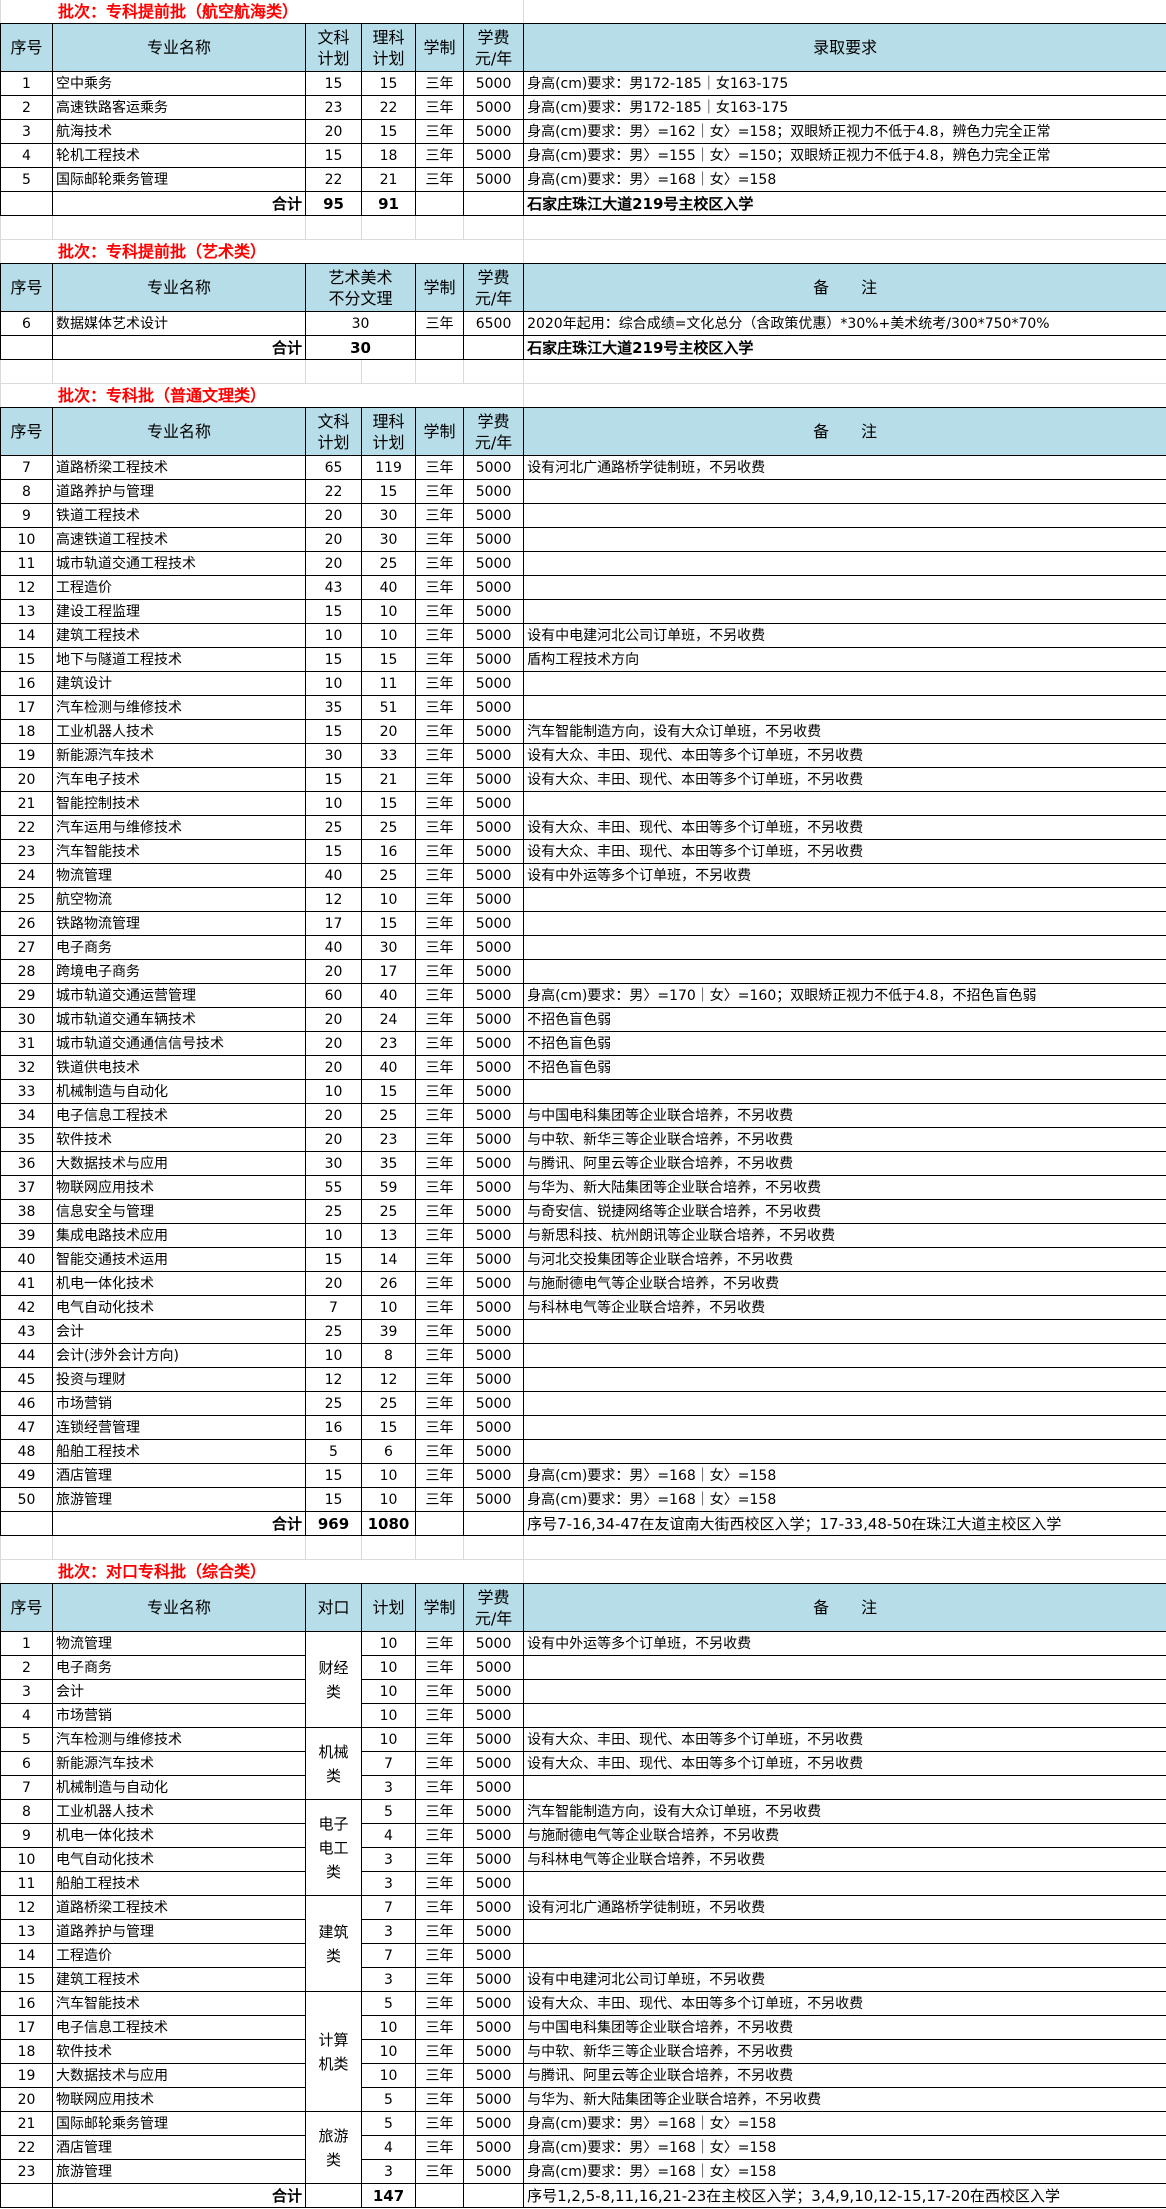  I want to click on row-number: 12, so click(26, 1907).